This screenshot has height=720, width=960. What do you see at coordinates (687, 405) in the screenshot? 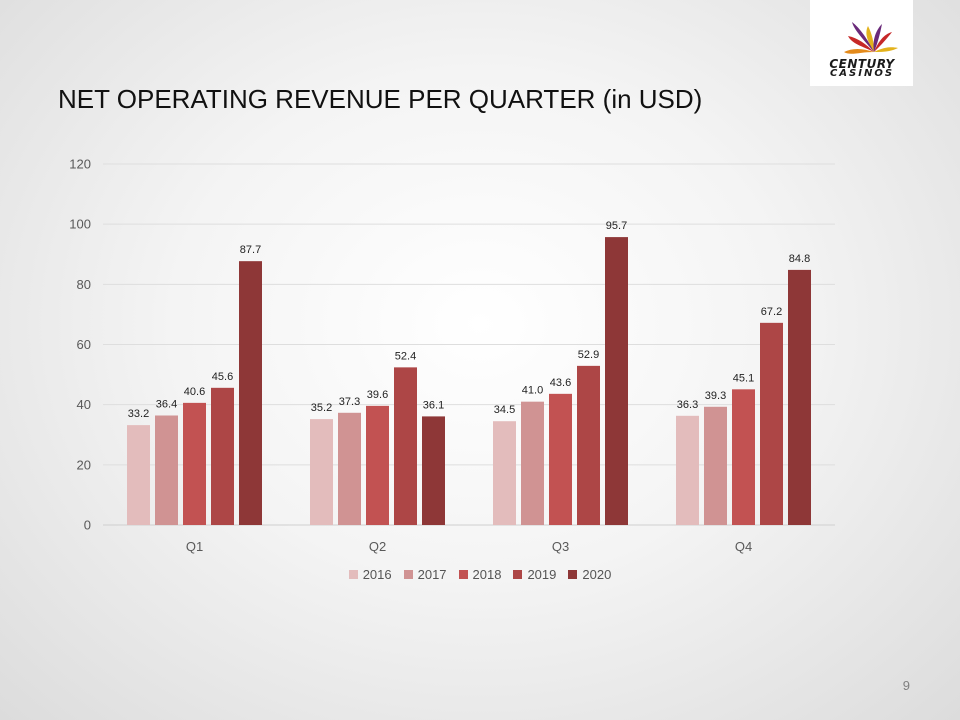
I see `data-label: 36.3` at bounding box center [687, 405].